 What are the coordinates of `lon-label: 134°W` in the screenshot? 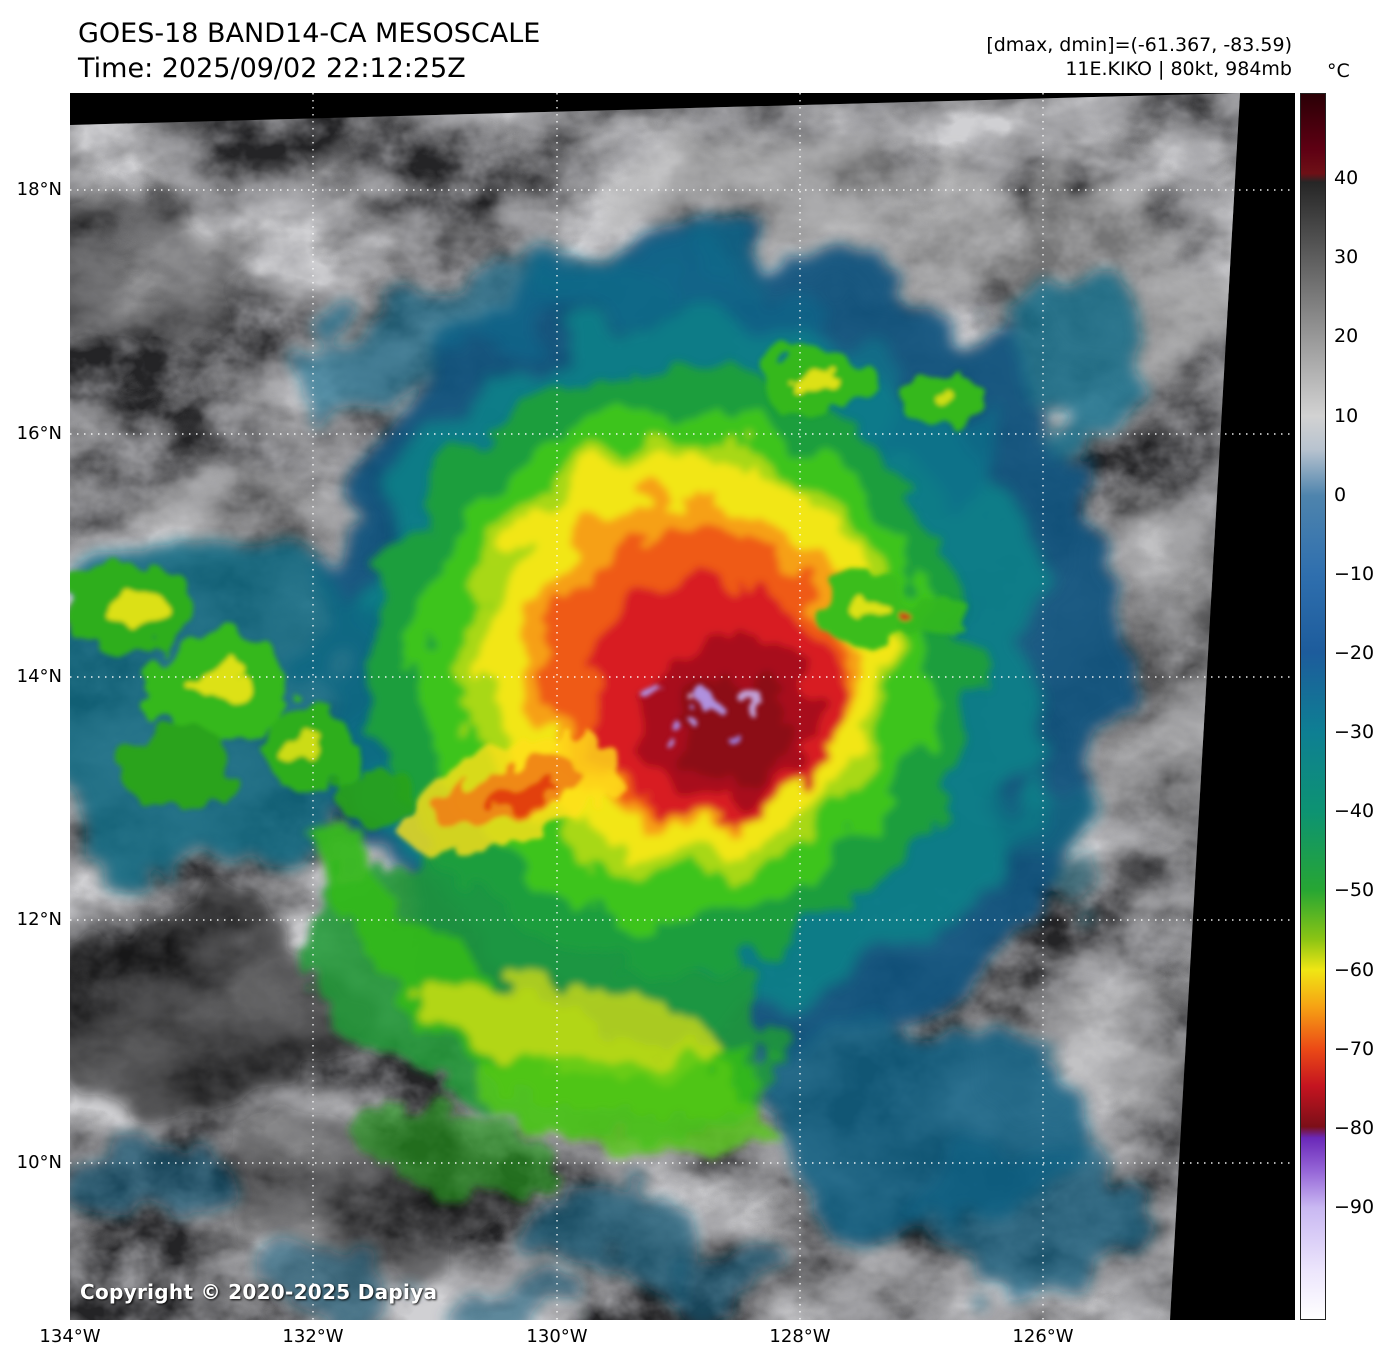 It's located at (70, 1336).